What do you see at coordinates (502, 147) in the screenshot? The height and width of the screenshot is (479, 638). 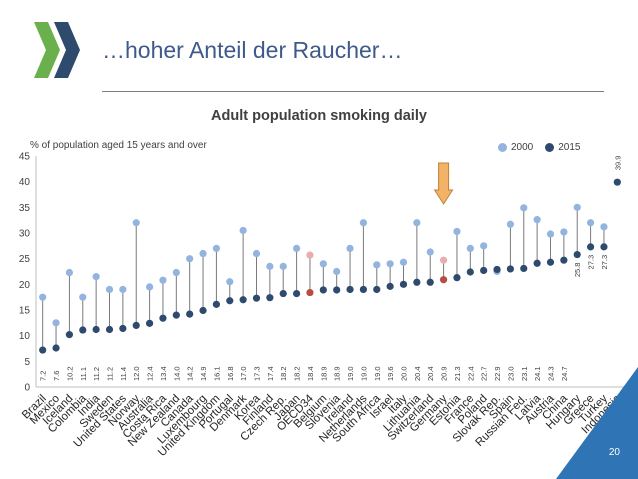 I see `legend-marker-2000` at bounding box center [502, 147].